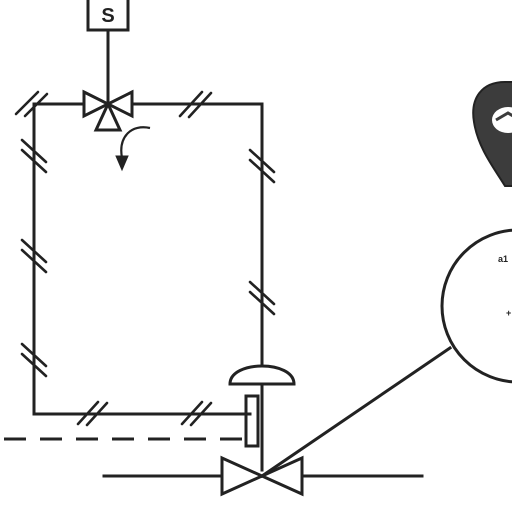 The image size is (512, 512). What do you see at coordinates (492, 134) in the screenshot?
I see `location-pin-icon` at bounding box center [492, 134].